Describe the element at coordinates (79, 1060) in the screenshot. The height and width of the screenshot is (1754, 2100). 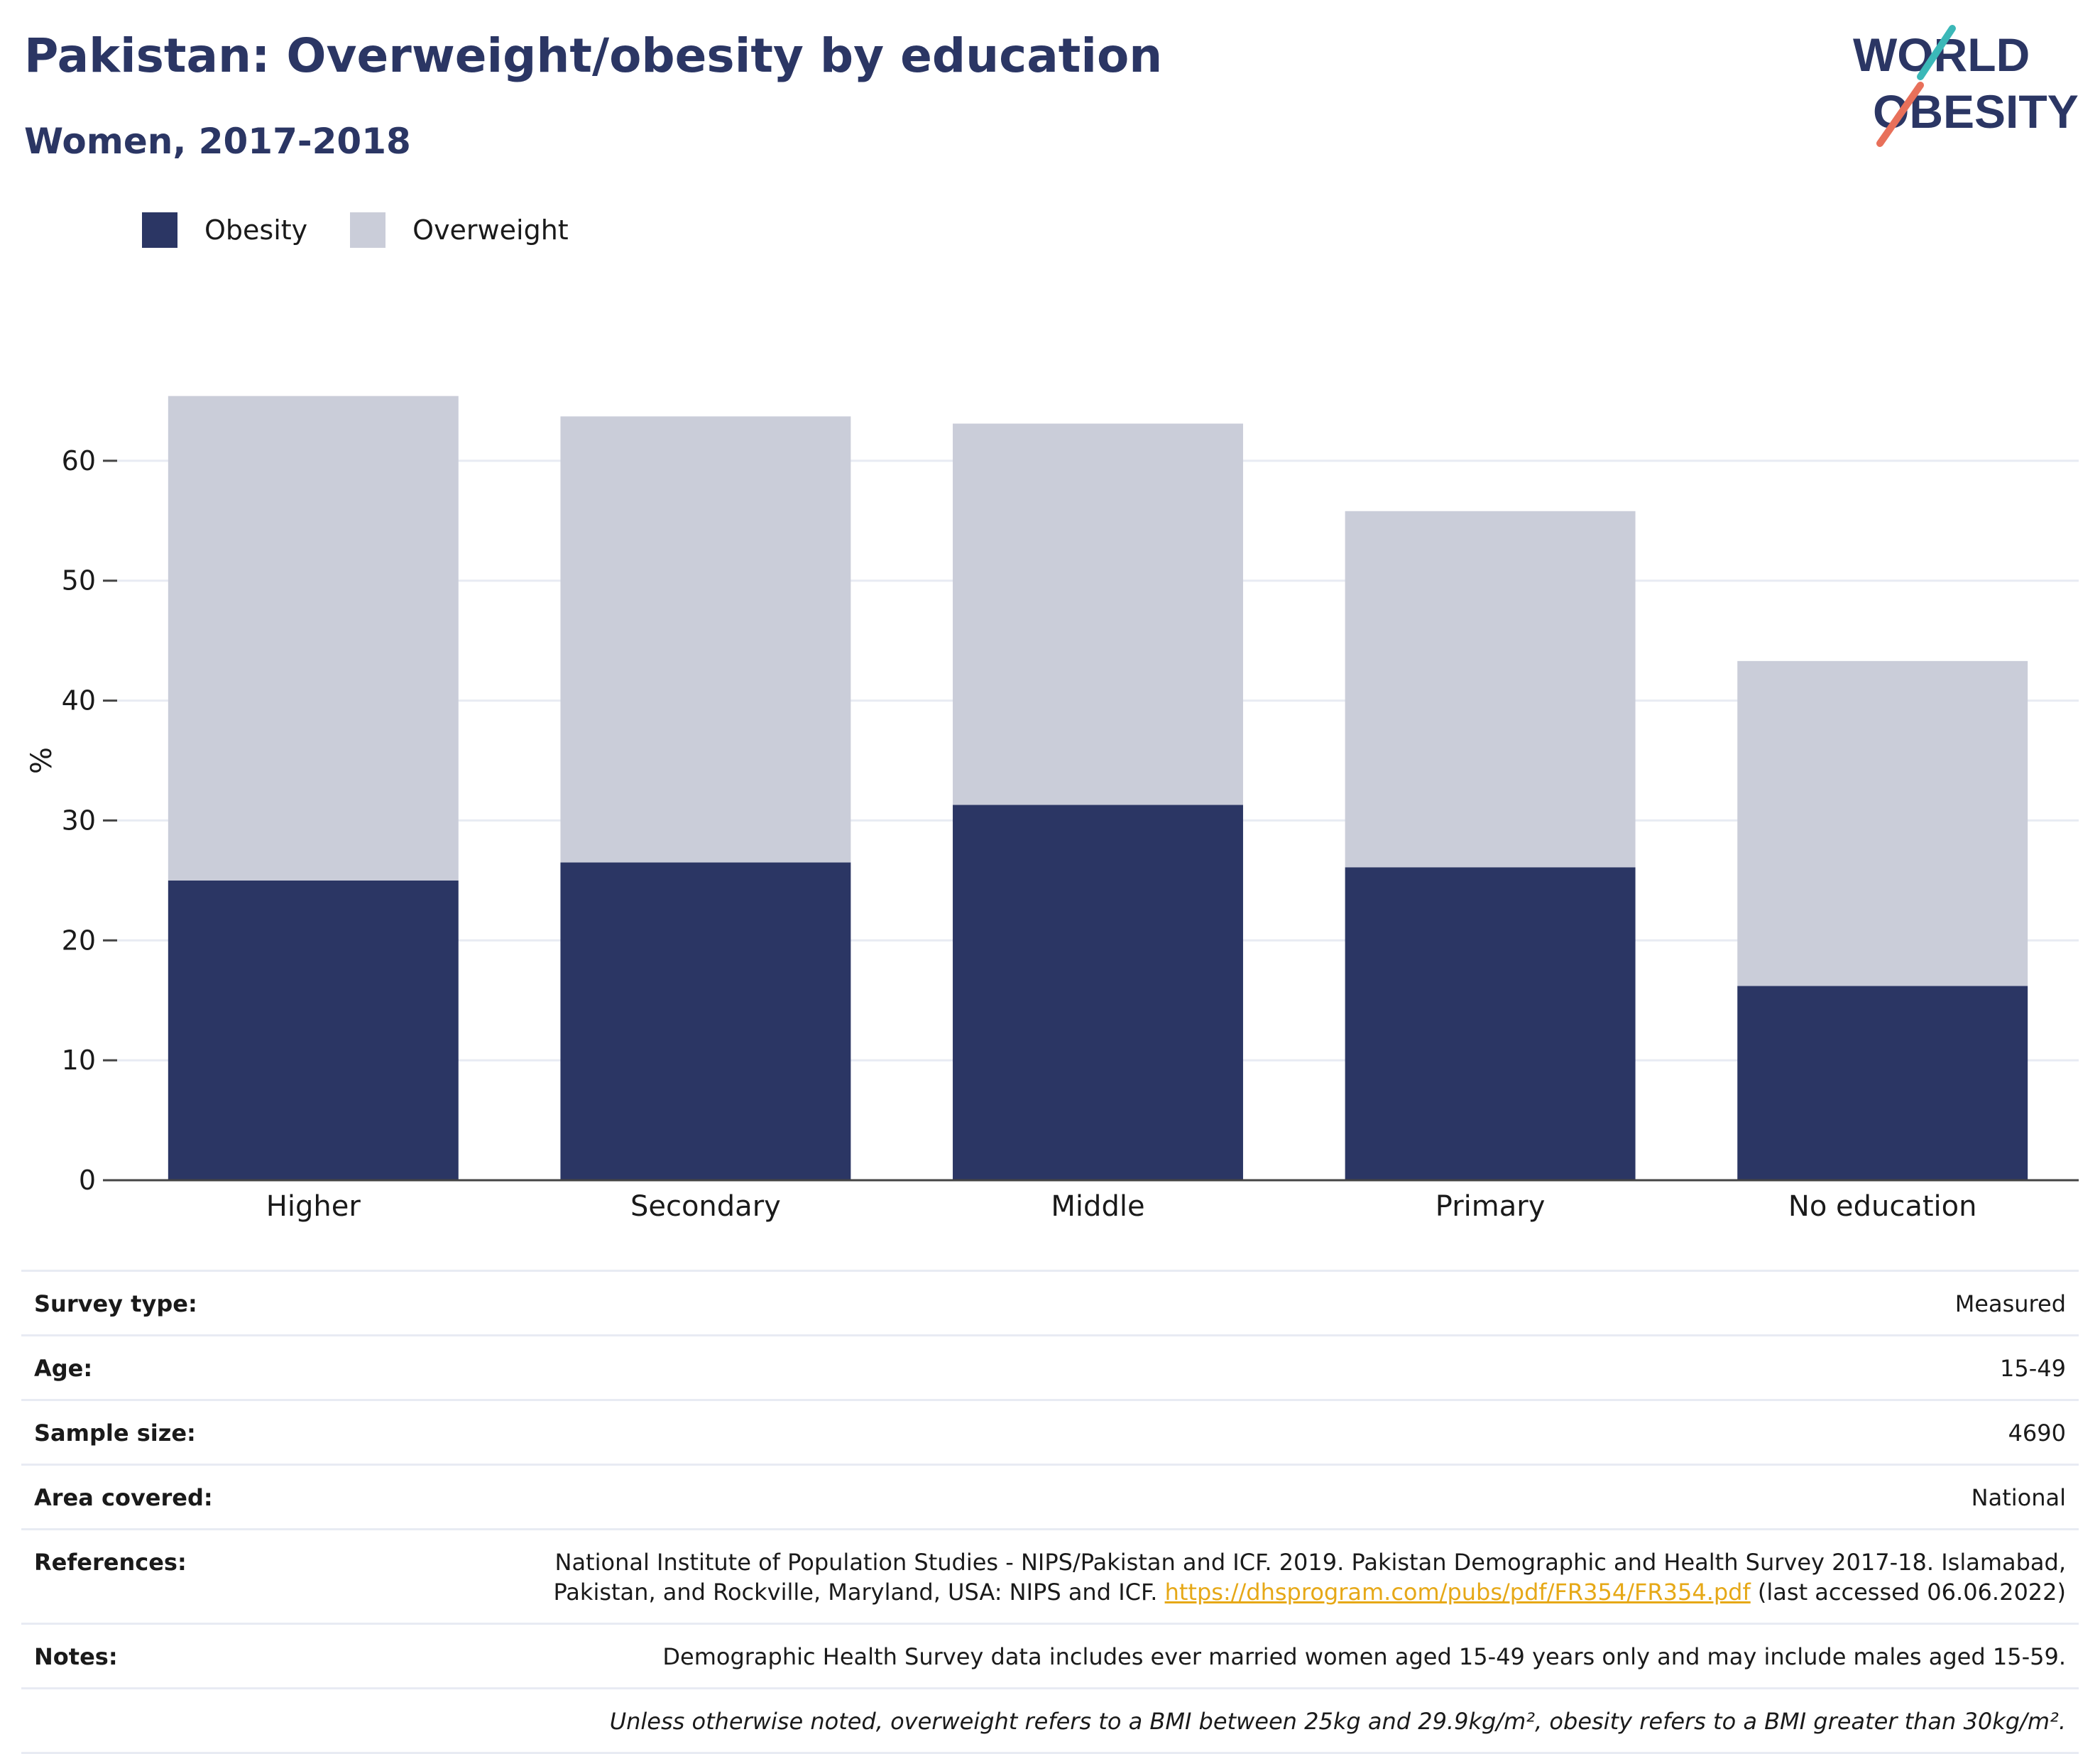
I see `y-tick-label-10: 10` at that location.